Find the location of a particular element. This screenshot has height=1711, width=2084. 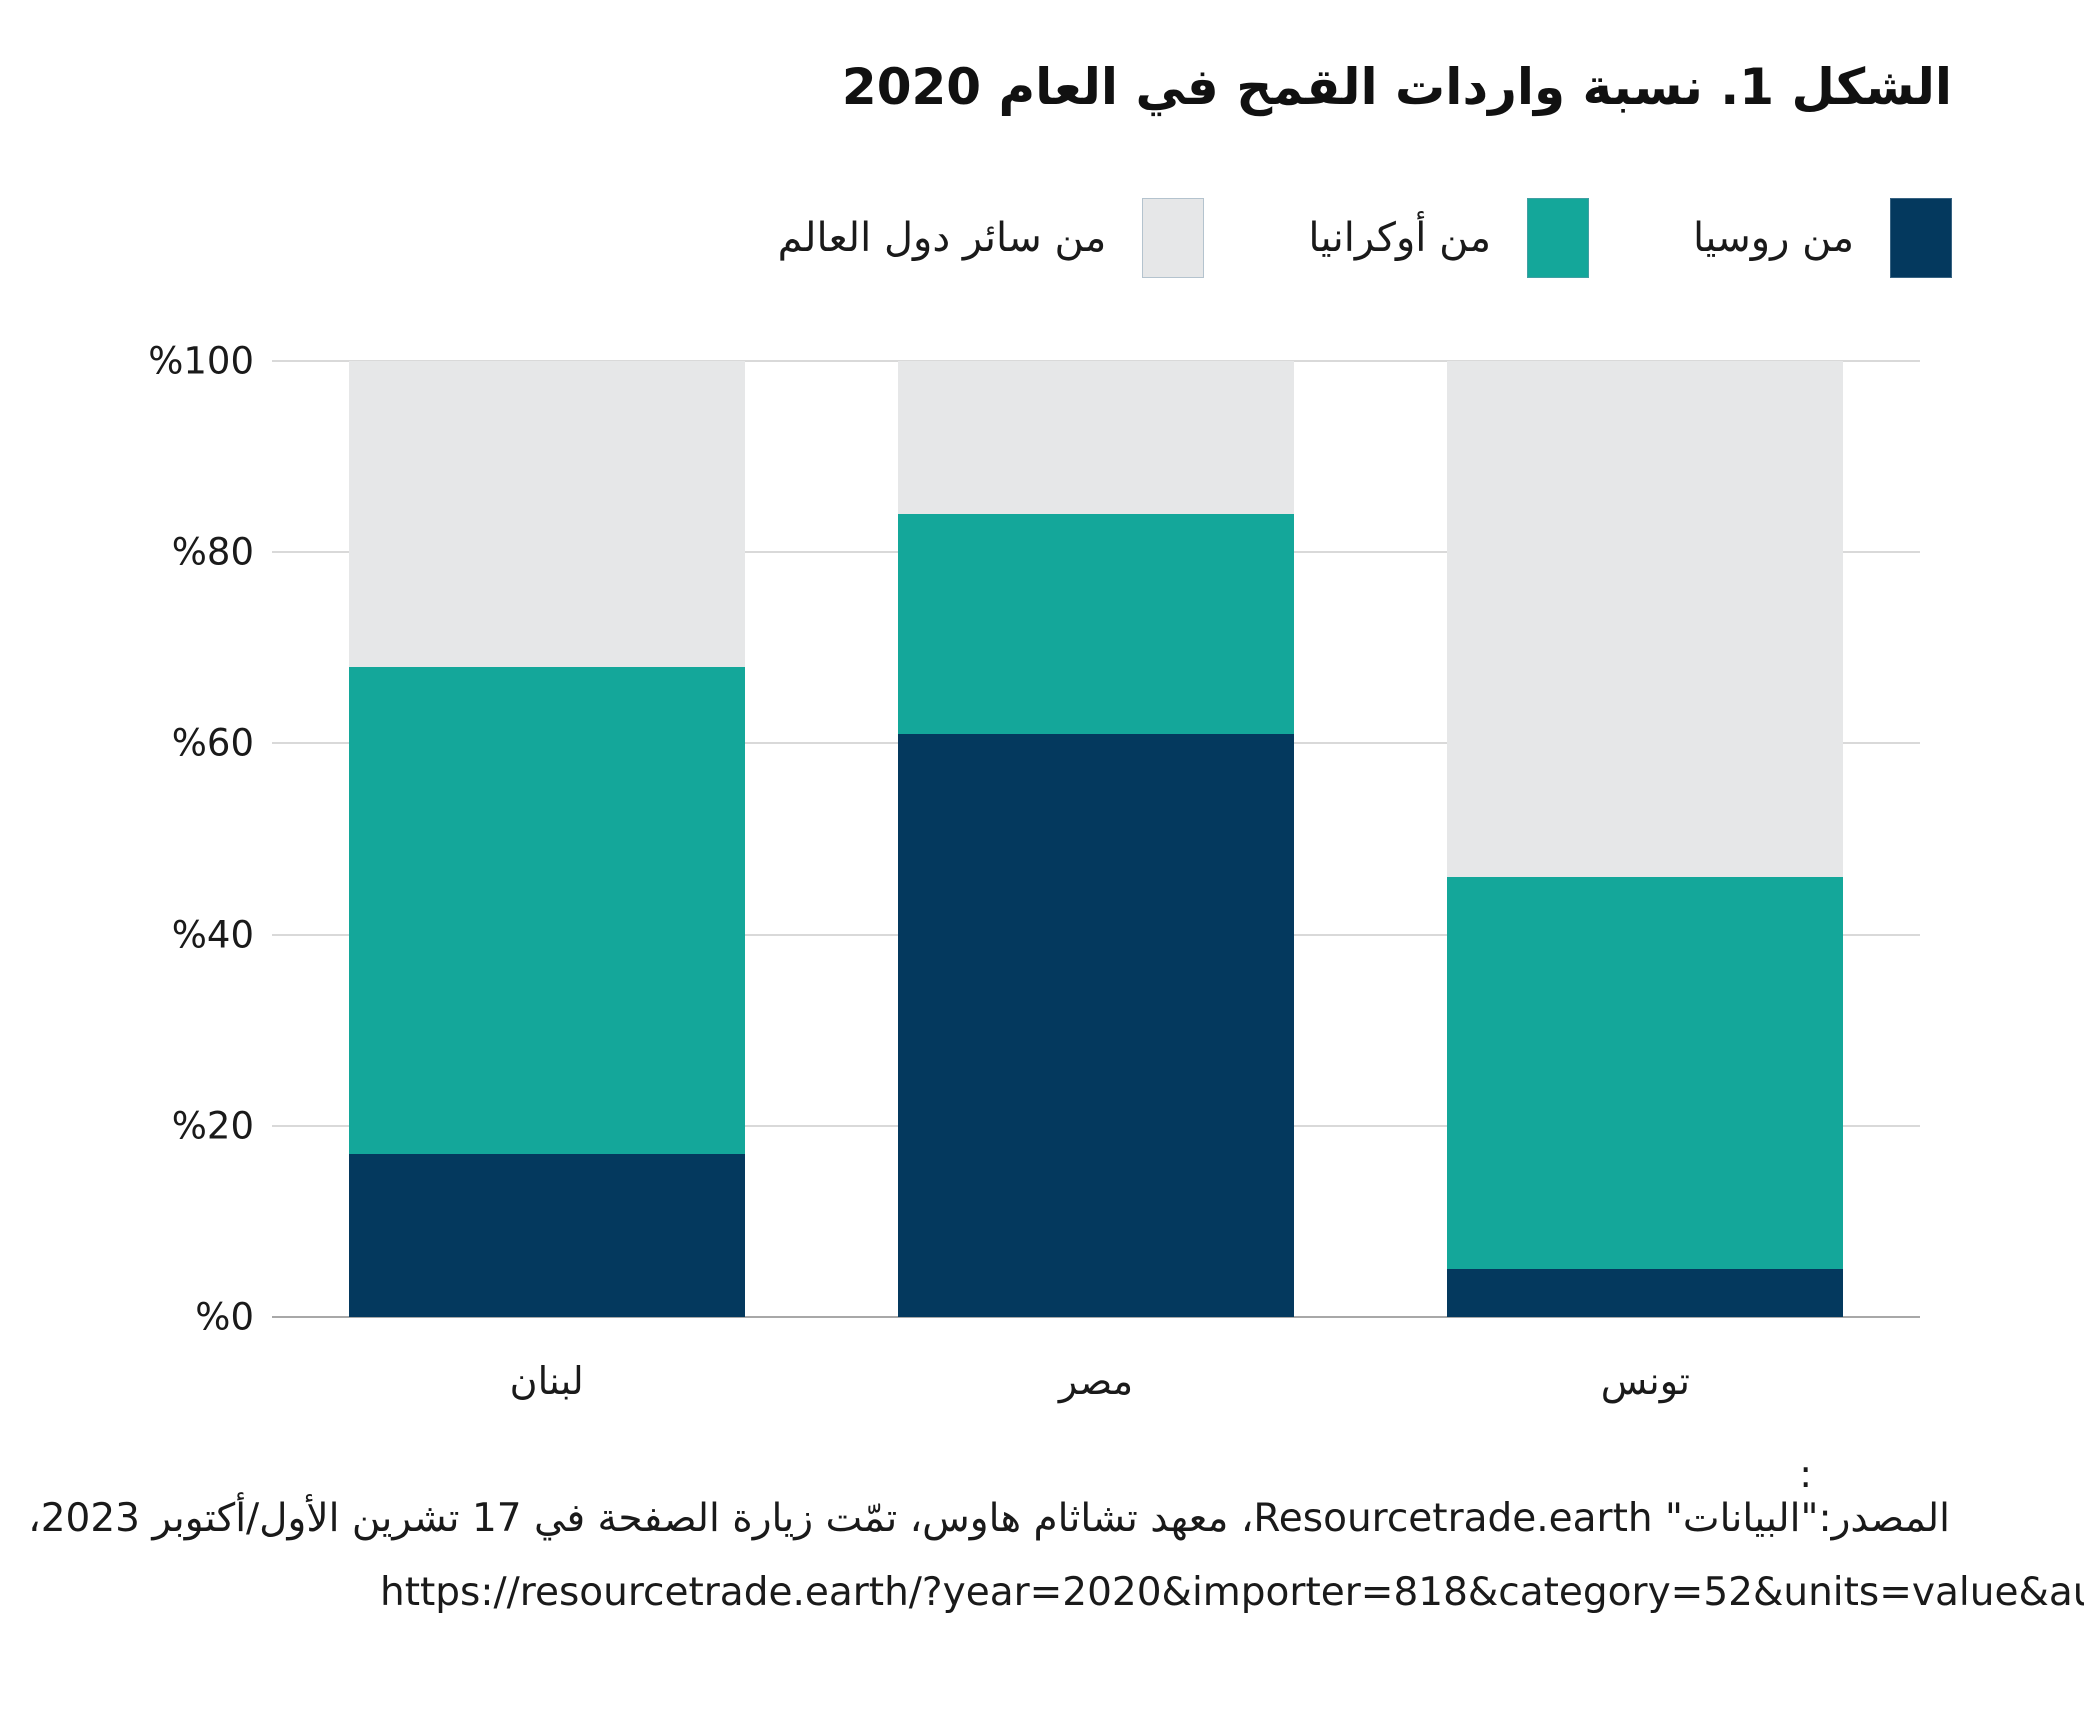

legend-item-ukraine: من أوكرانيا is located at coordinates (1448, 238).